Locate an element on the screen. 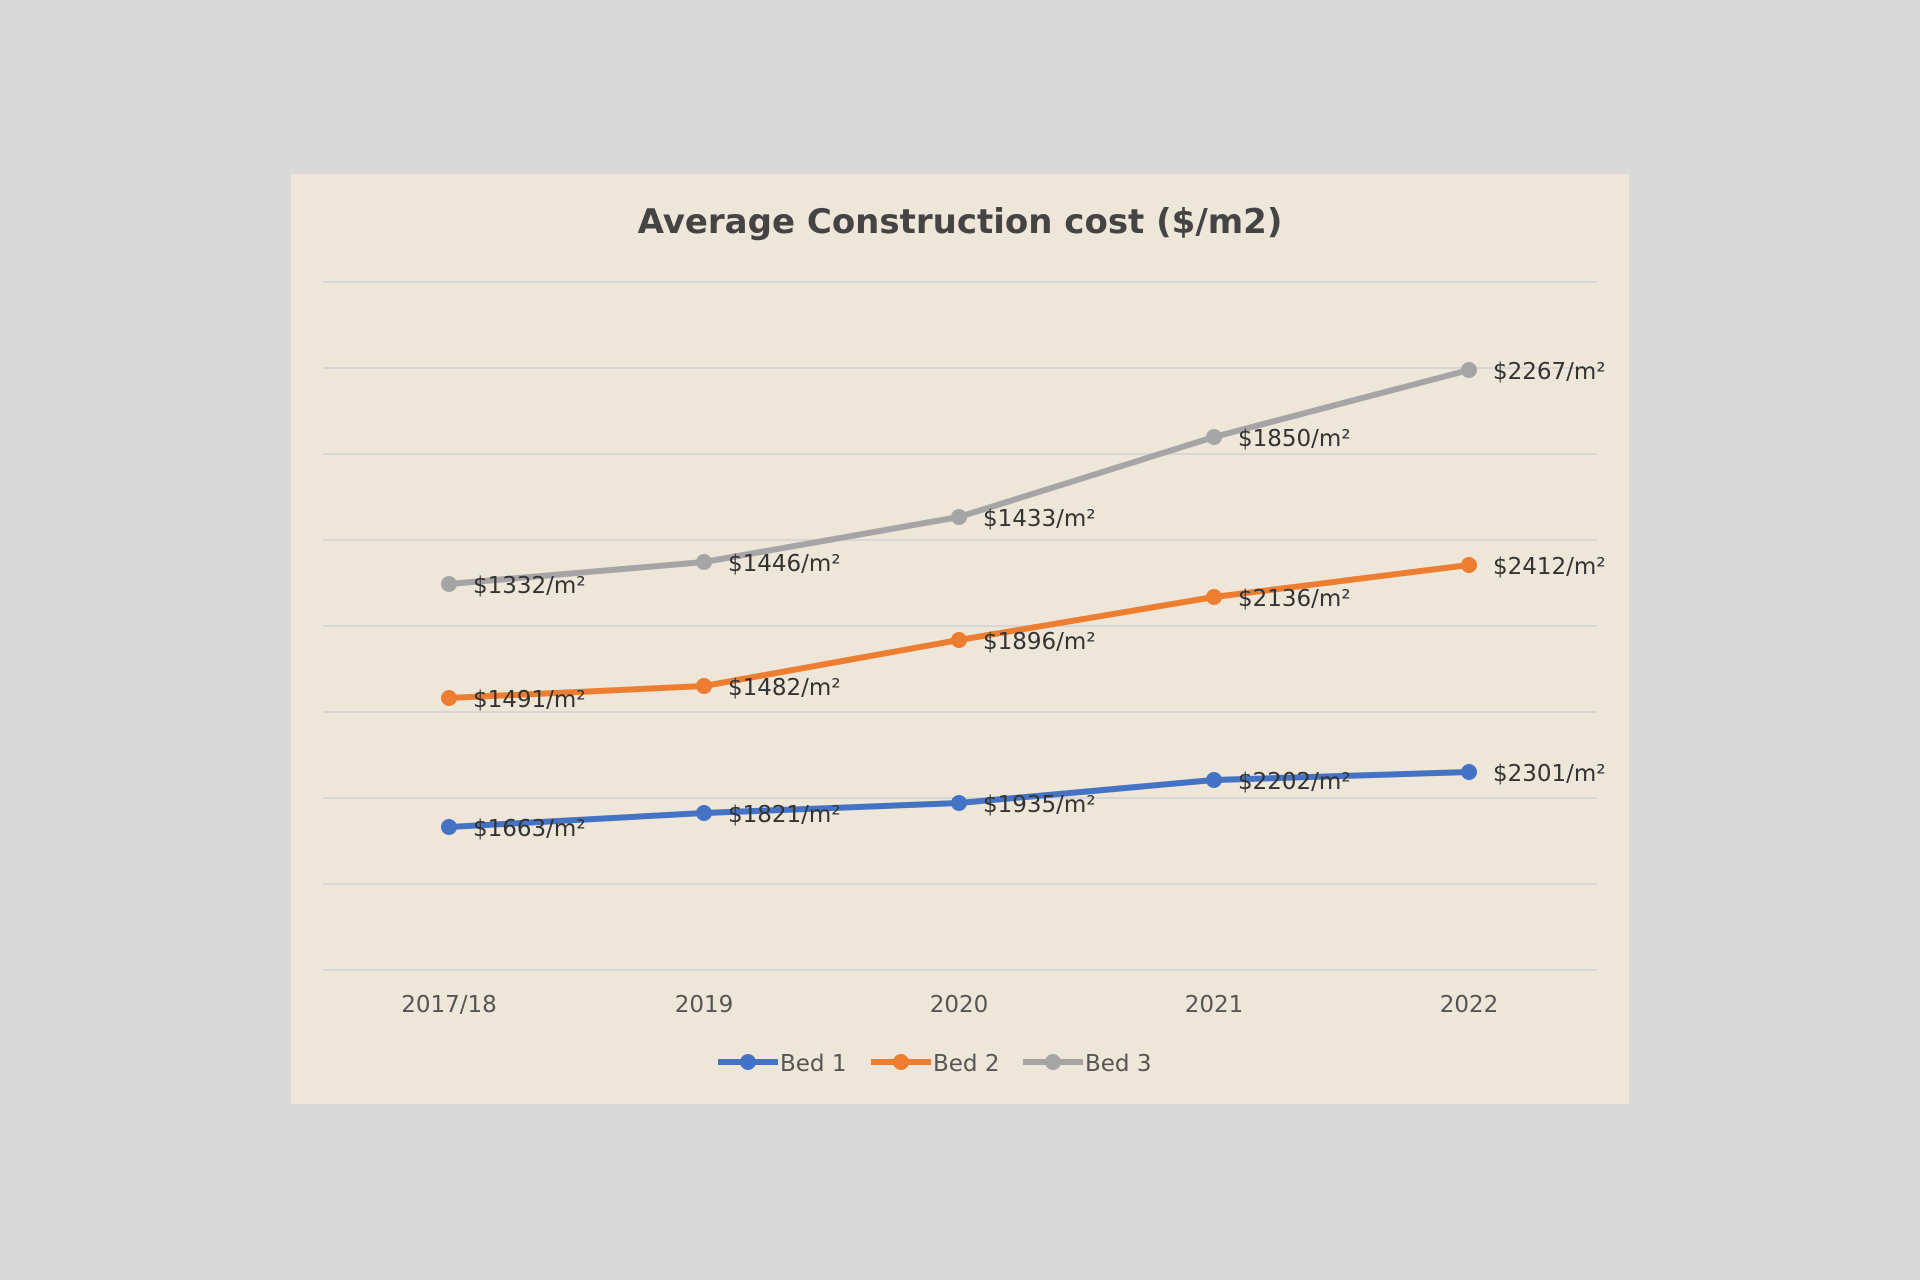 This screenshot has width=1920, height=1280. data-label: $2412/m² is located at coordinates (1549, 567).